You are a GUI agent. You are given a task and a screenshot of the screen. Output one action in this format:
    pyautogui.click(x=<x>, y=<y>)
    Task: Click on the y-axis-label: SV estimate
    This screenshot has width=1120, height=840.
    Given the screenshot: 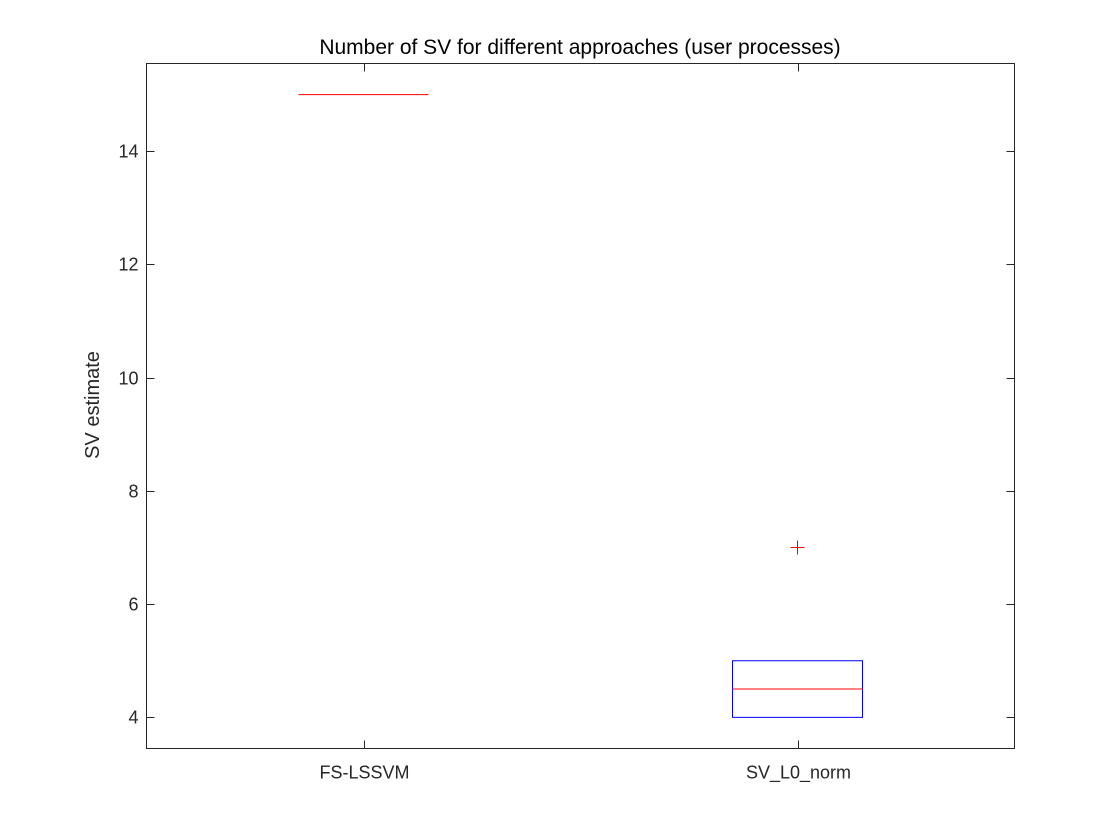 What is the action you would take?
    pyautogui.click(x=93, y=405)
    